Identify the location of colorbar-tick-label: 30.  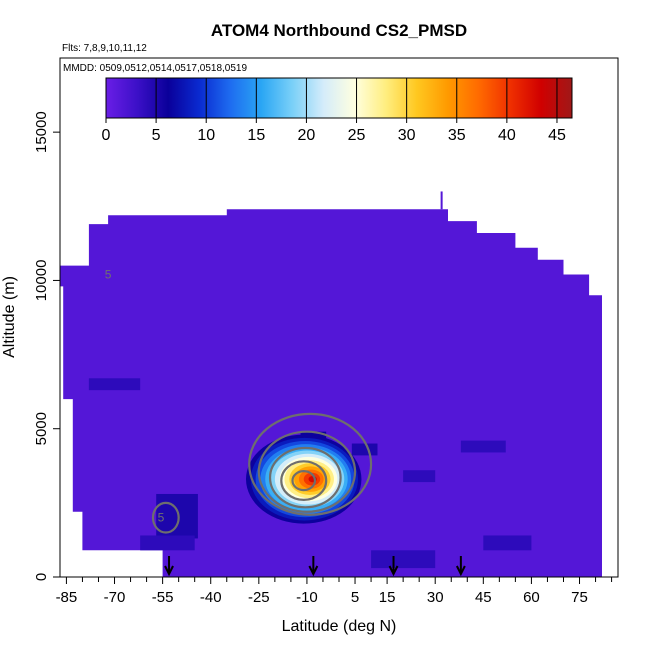
(407, 135).